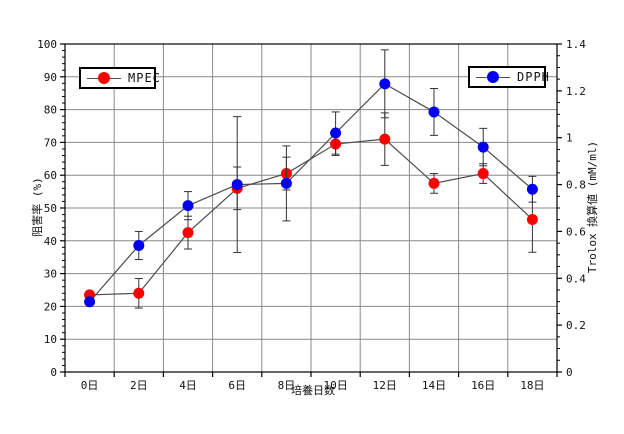  Describe the element at coordinates (385, 84) in the screenshot. I see `dpph-point-12日` at that location.